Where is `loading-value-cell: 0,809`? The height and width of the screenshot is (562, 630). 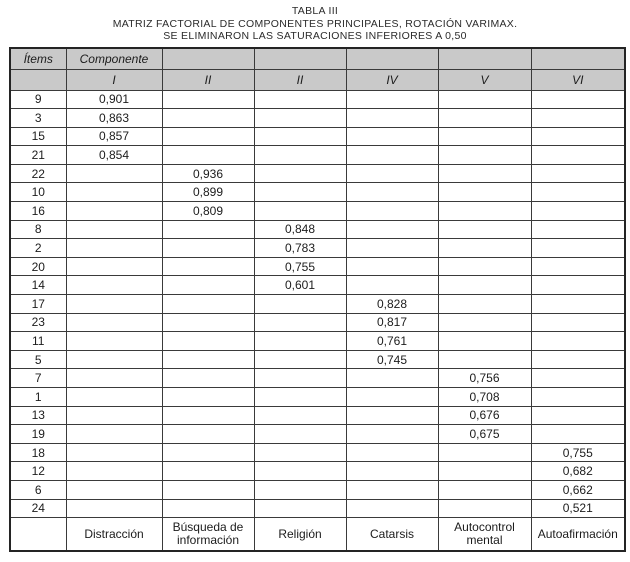
loading-value-cell: 0,809 is located at coordinates (208, 211).